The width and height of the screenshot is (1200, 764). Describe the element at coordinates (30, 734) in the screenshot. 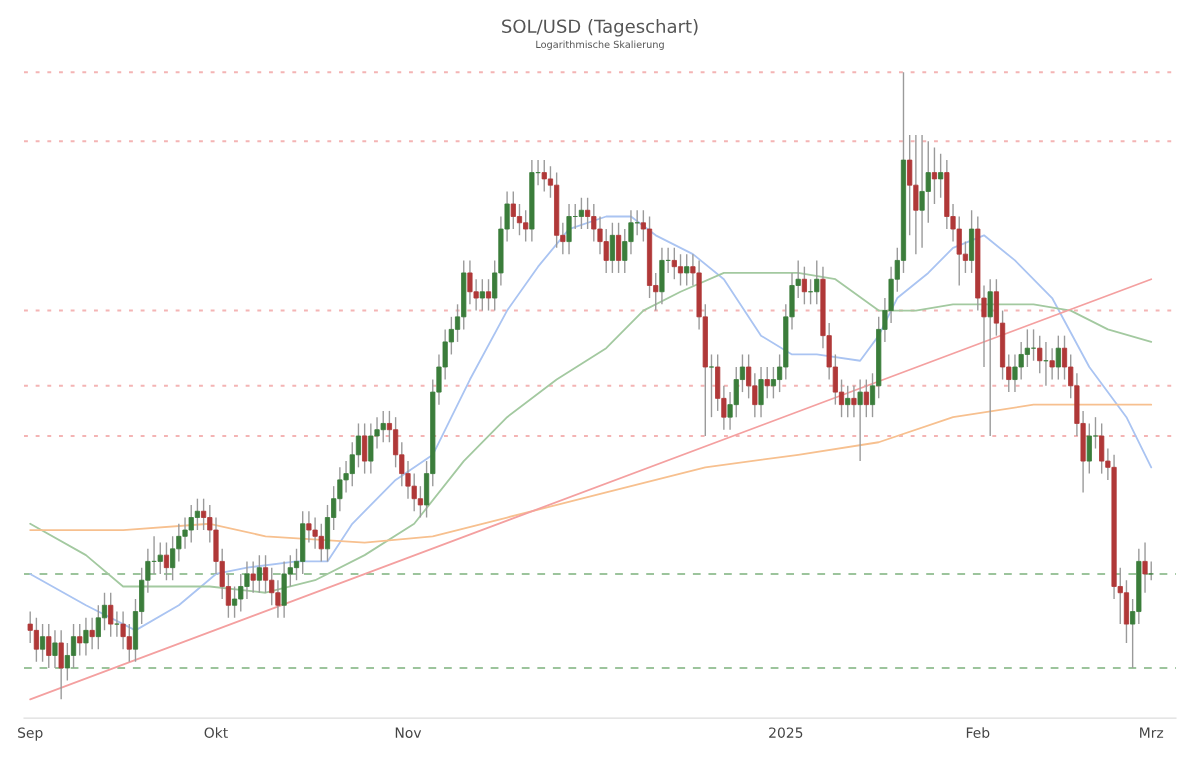

I see `x-tick-label: Sep` at that location.